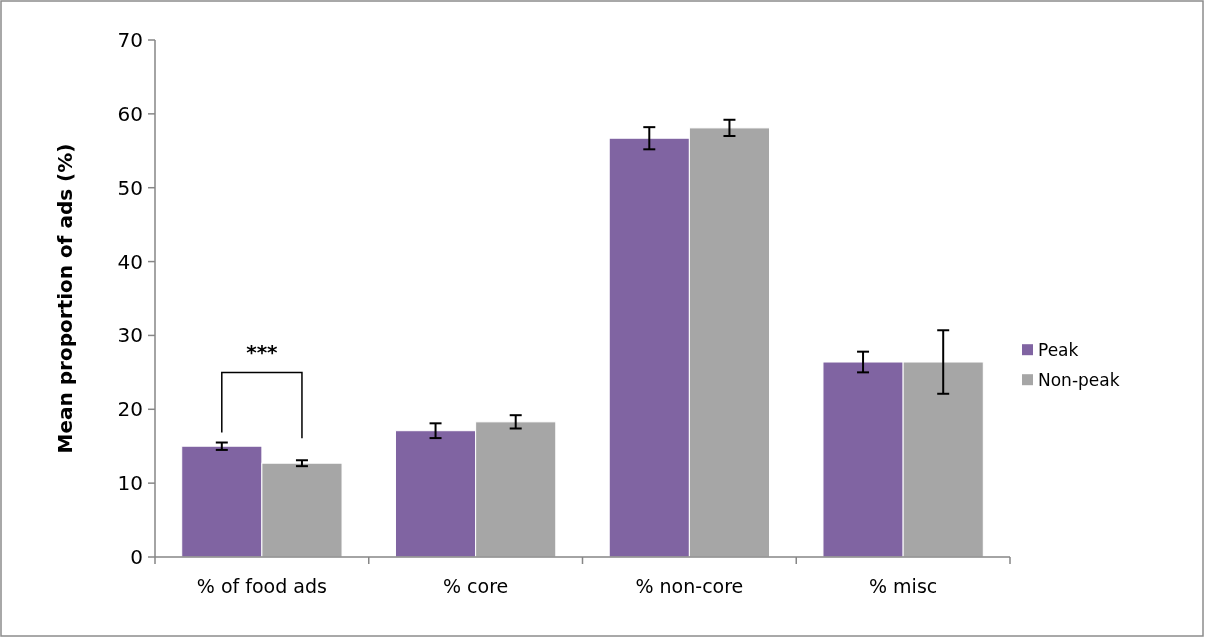 Image resolution: width=1208 pixels, height=641 pixels. Describe the element at coordinates (130, 483) in the screenshot. I see `y-tick-label: 10` at that location.